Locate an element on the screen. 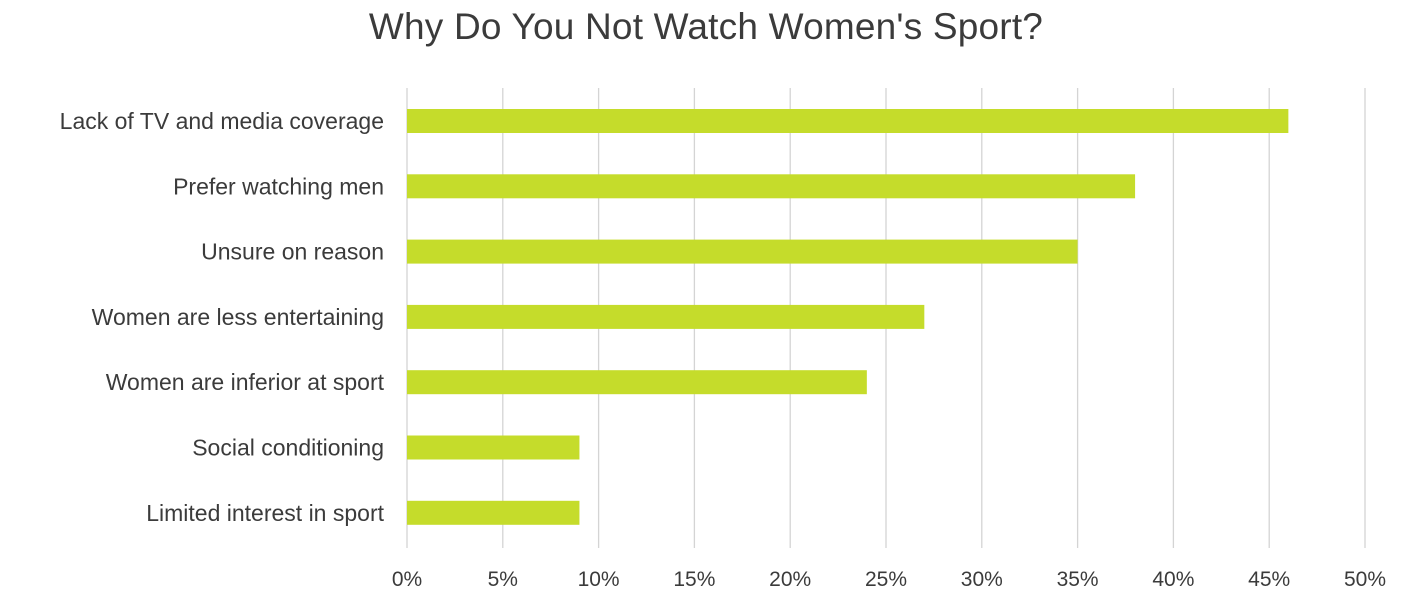 The image size is (1412, 590). x-tick-label: 20% is located at coordinates (790, 579).